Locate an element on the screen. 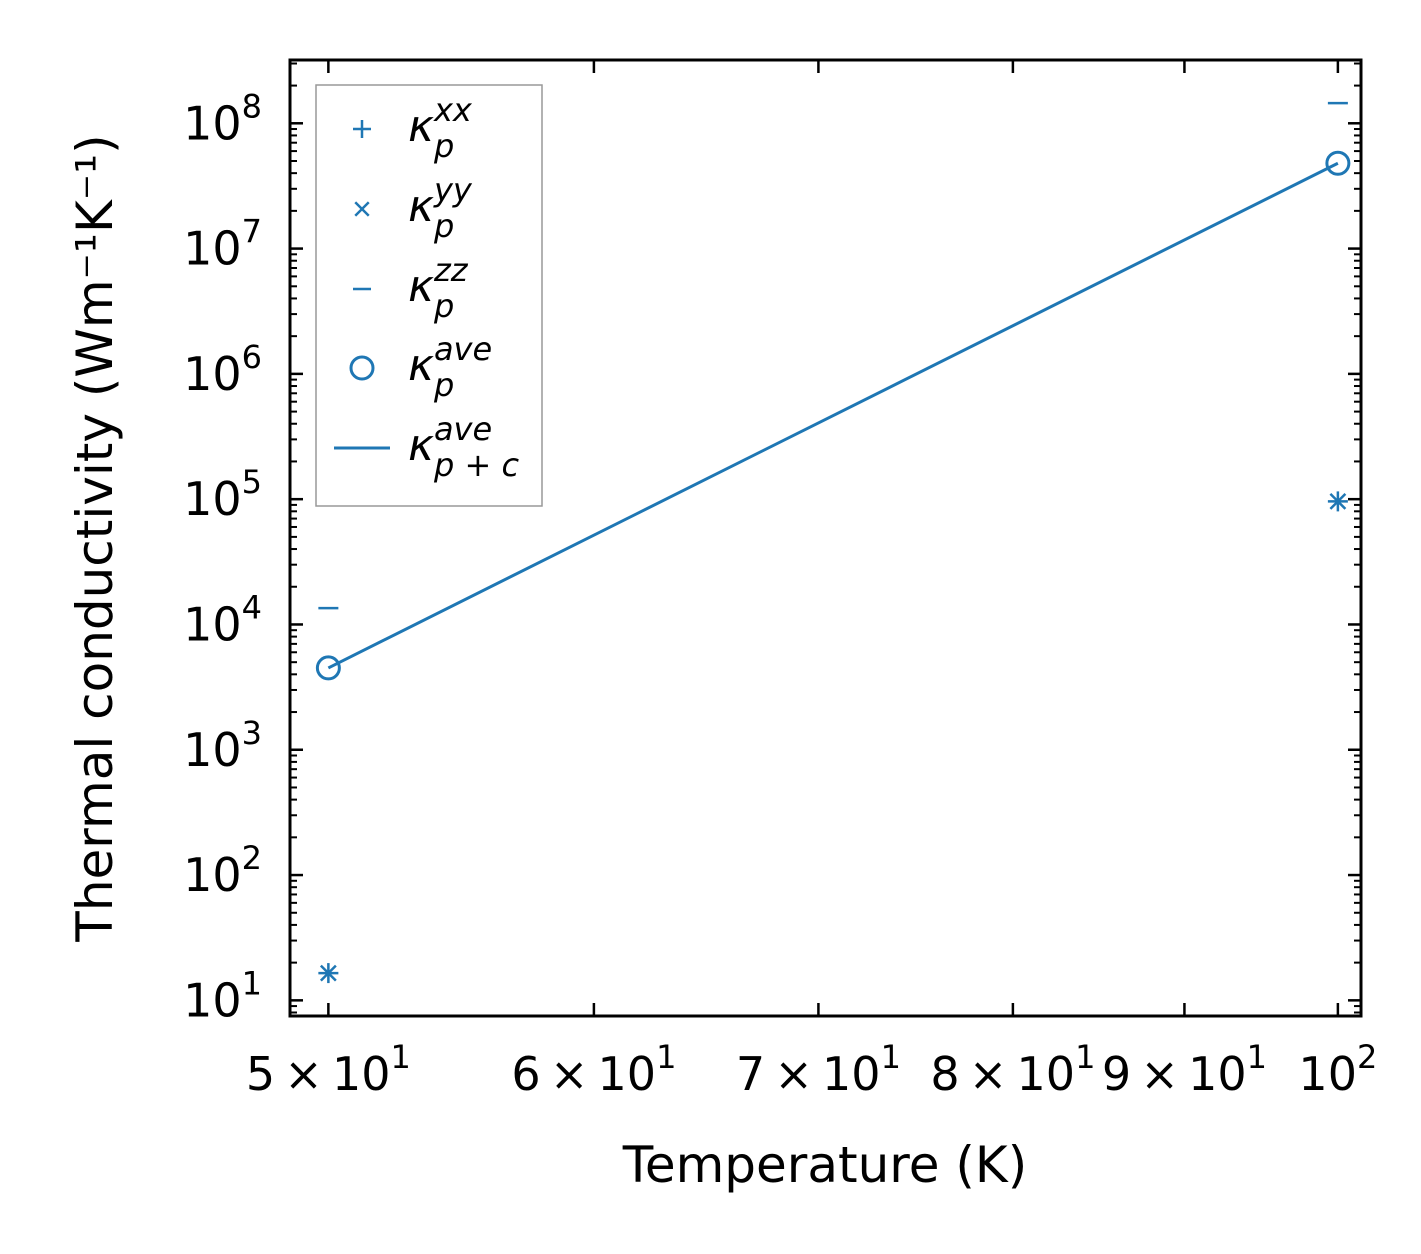  y-tick-label: 10⁷ is located at coordinates (222, 244).